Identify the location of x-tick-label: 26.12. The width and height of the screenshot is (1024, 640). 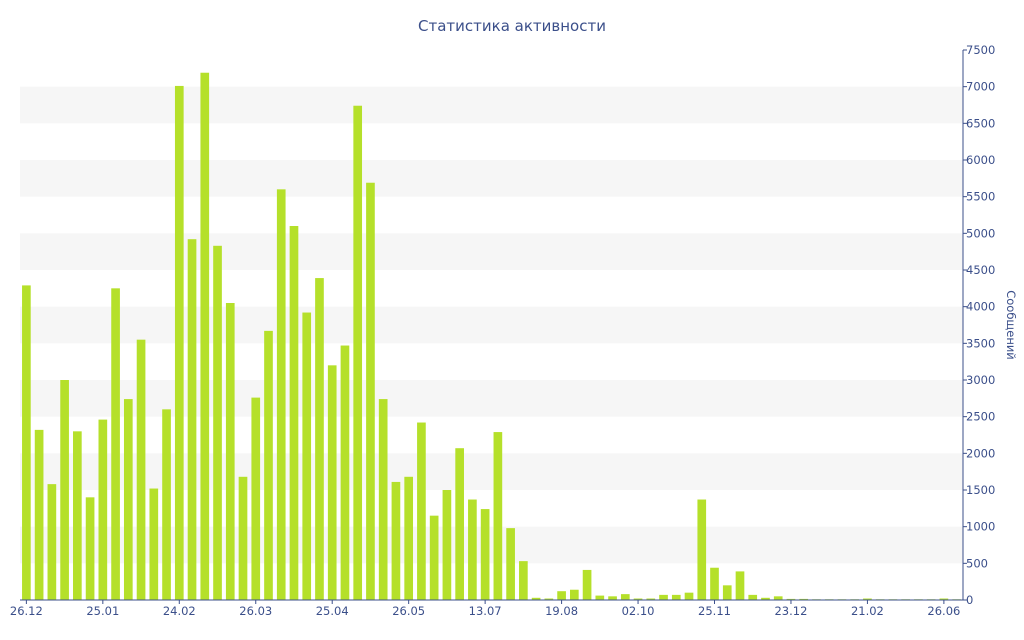
(26, 611).